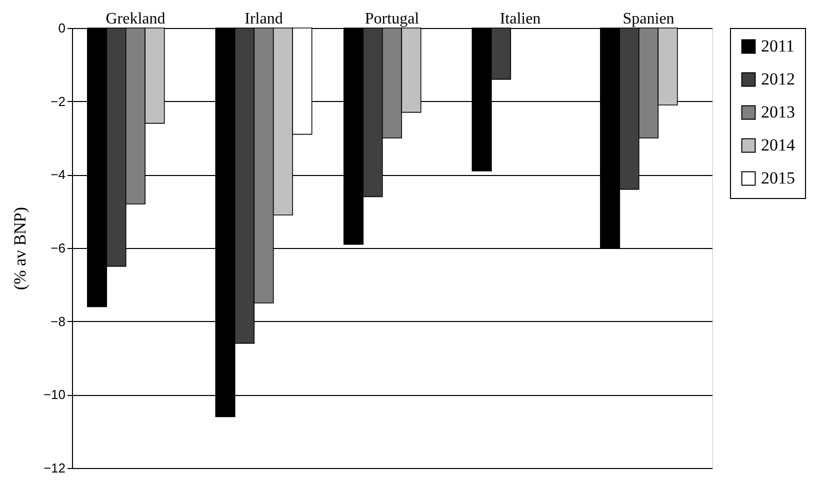 The width and height of the screenshot is (831, 491). What do you see at coordinates (54, 468) in the screenshot?
I see `y-tick-label: −12` at bounding box center [54, 468].